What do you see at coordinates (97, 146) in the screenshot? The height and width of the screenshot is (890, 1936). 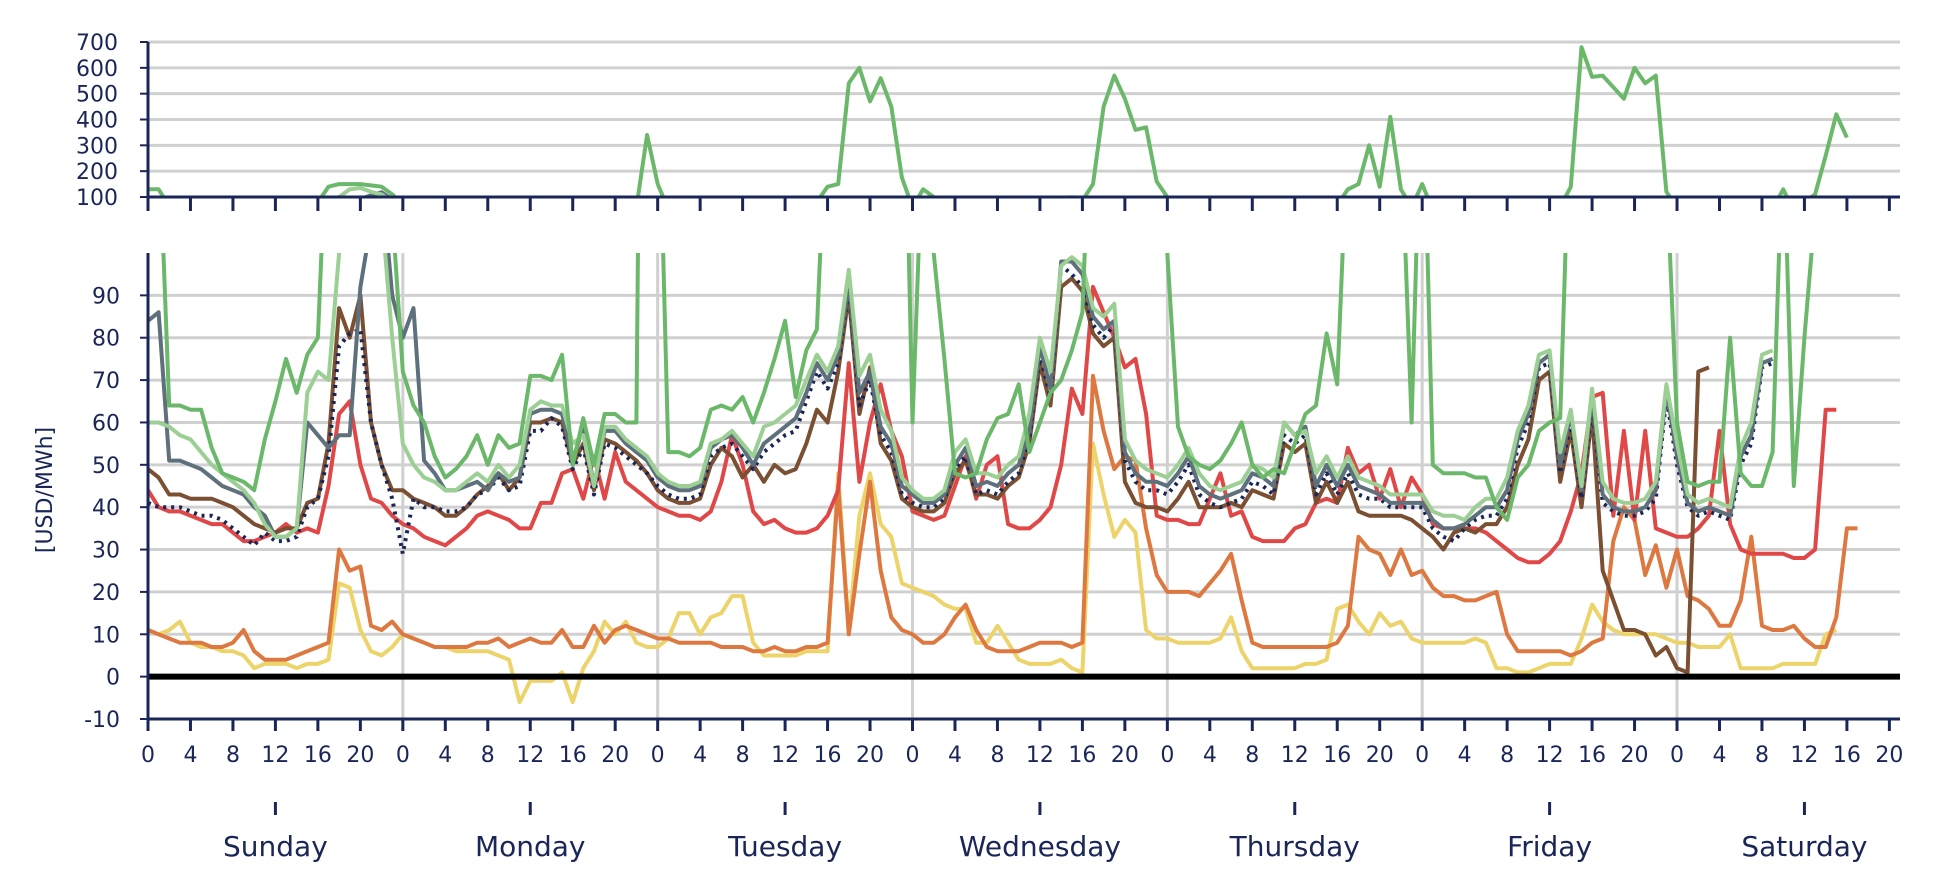 I see `upper-y-tick-label: 300` at bounding box center [97, 146].